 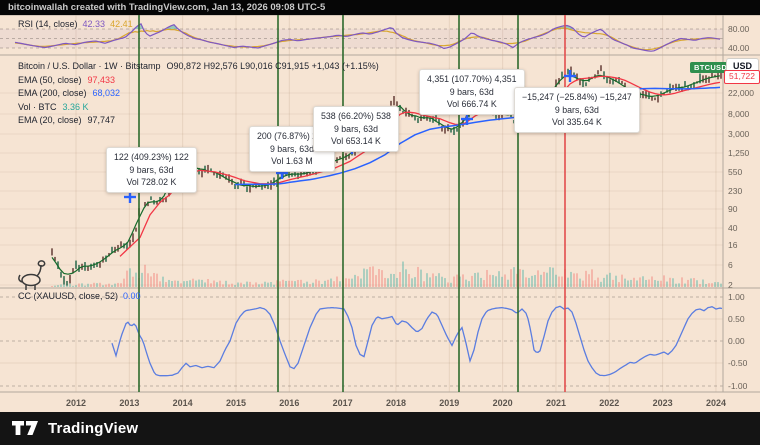 What do you see at coordinates (292, 161) in the screenshot?
I see `annotation-line: Vol 1.63 M` at bounding box center [292, 161].